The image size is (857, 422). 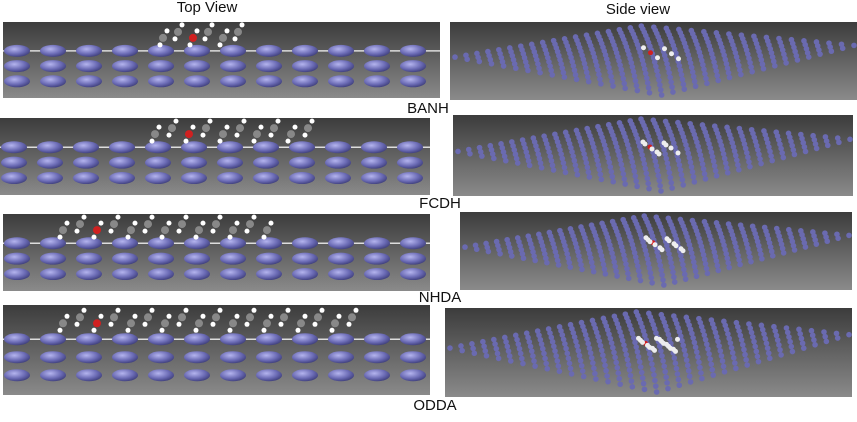 What do you see at coordinates (653, 61) in the screenshot?
I see `side-view-panel` at bounding box center [653, 61].